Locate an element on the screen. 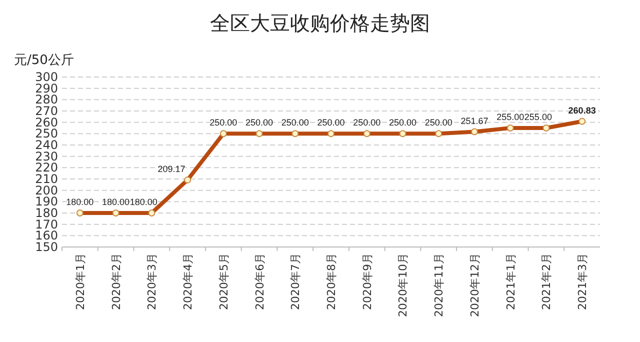 This screenshot has height=342, width=640. y-tick-label: 170 is located at coordinates (46, 224).